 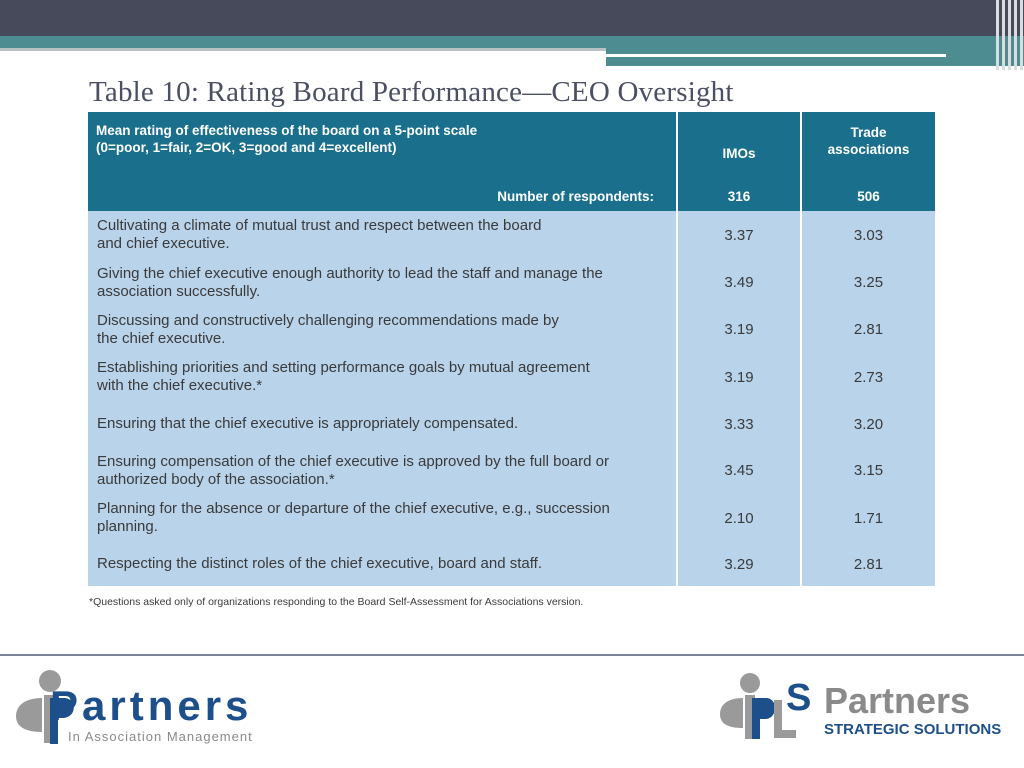 What do you see at coordinates (1008, 35) in the screenshot?
I see `corner-stripes` at bounding box center [1008, 35].